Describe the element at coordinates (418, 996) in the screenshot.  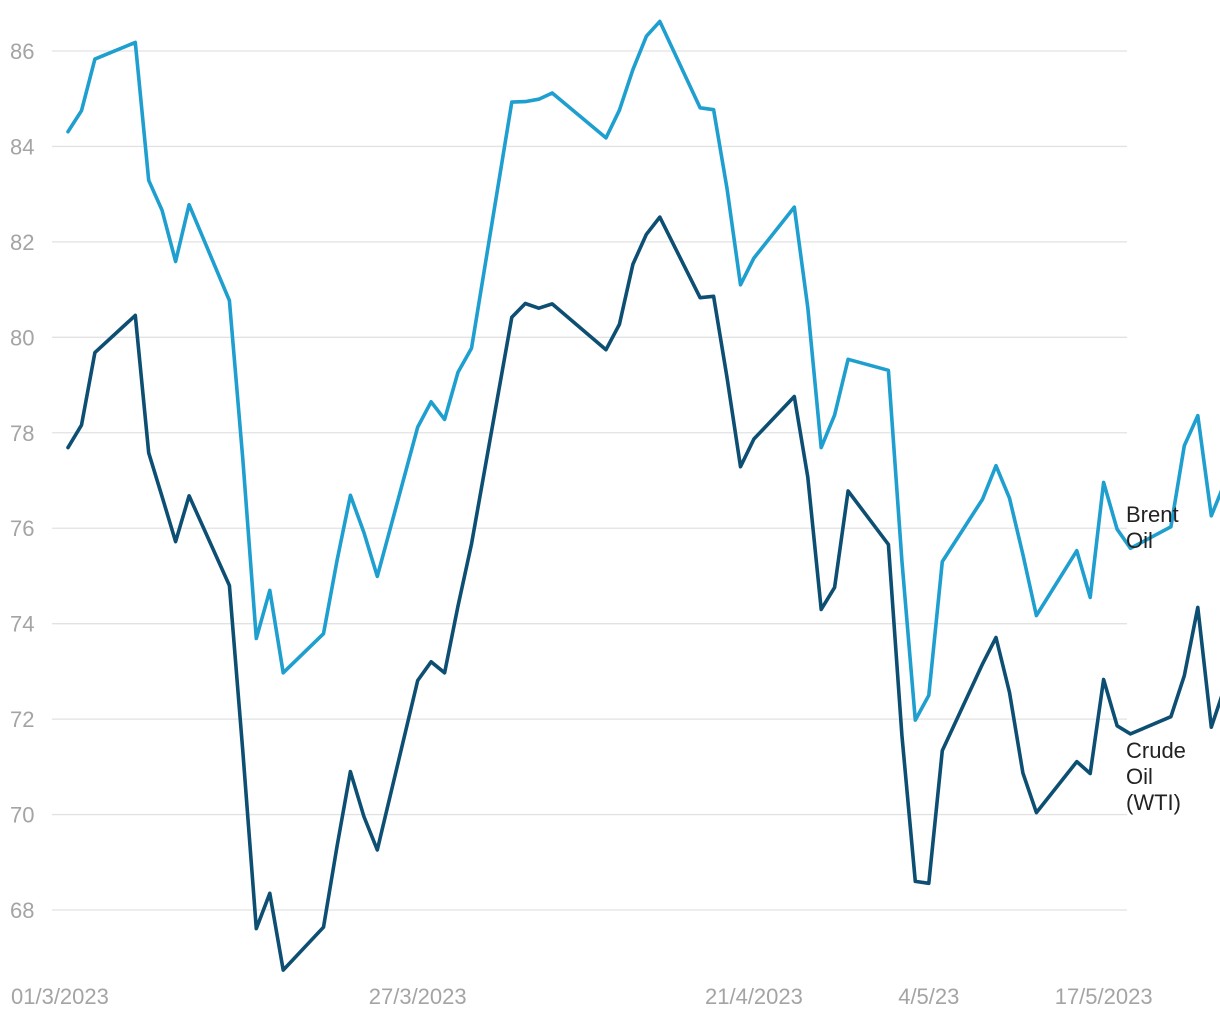
I see `x-tick-label: 27/3/2023` at that location.